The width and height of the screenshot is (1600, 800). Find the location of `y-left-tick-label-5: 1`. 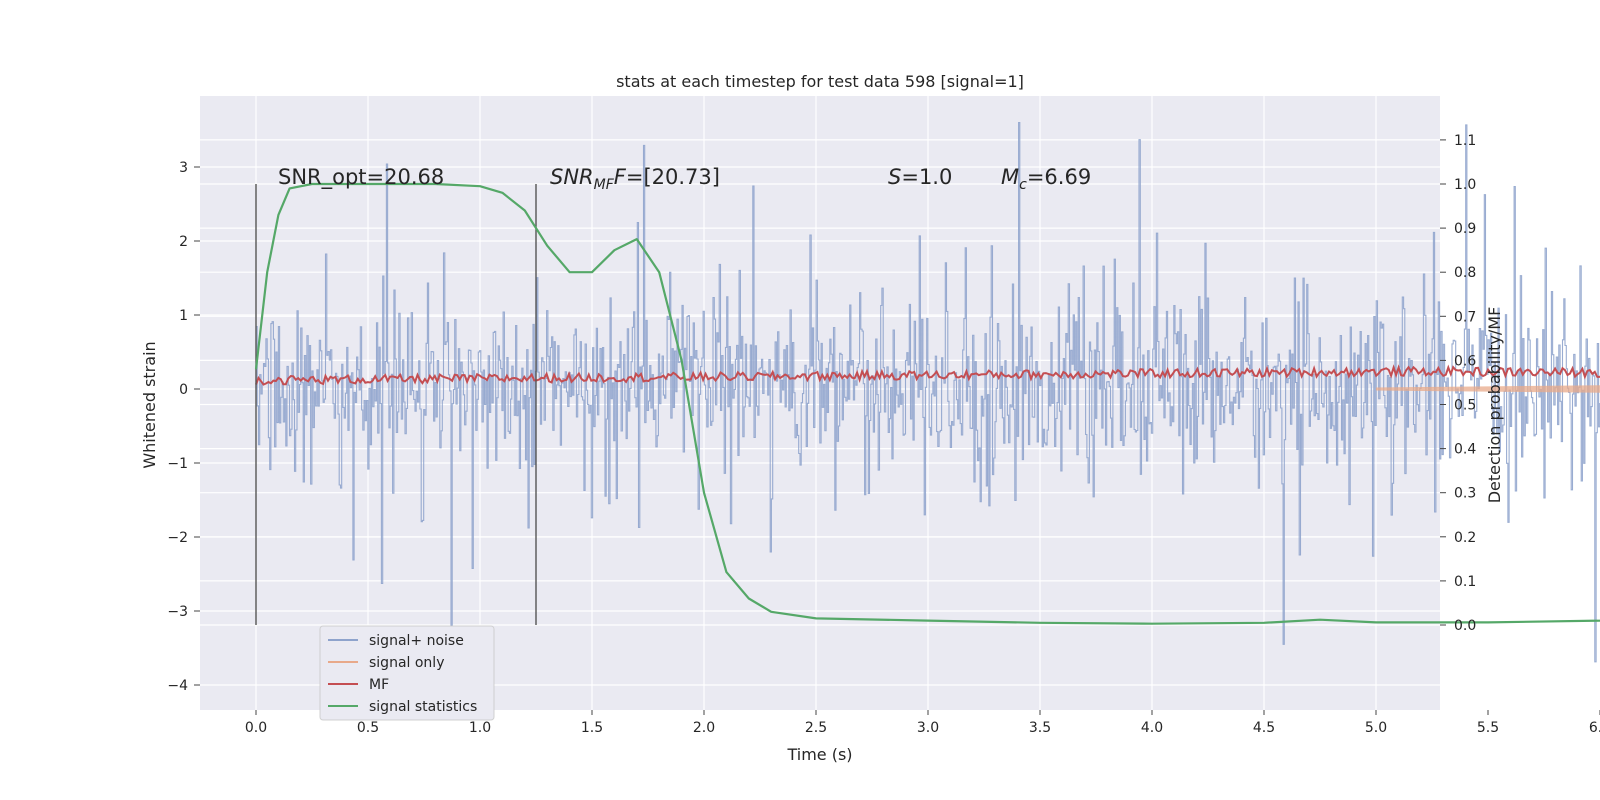

y-left-tick-label-5: 1 is located at coordinates (183, 316).